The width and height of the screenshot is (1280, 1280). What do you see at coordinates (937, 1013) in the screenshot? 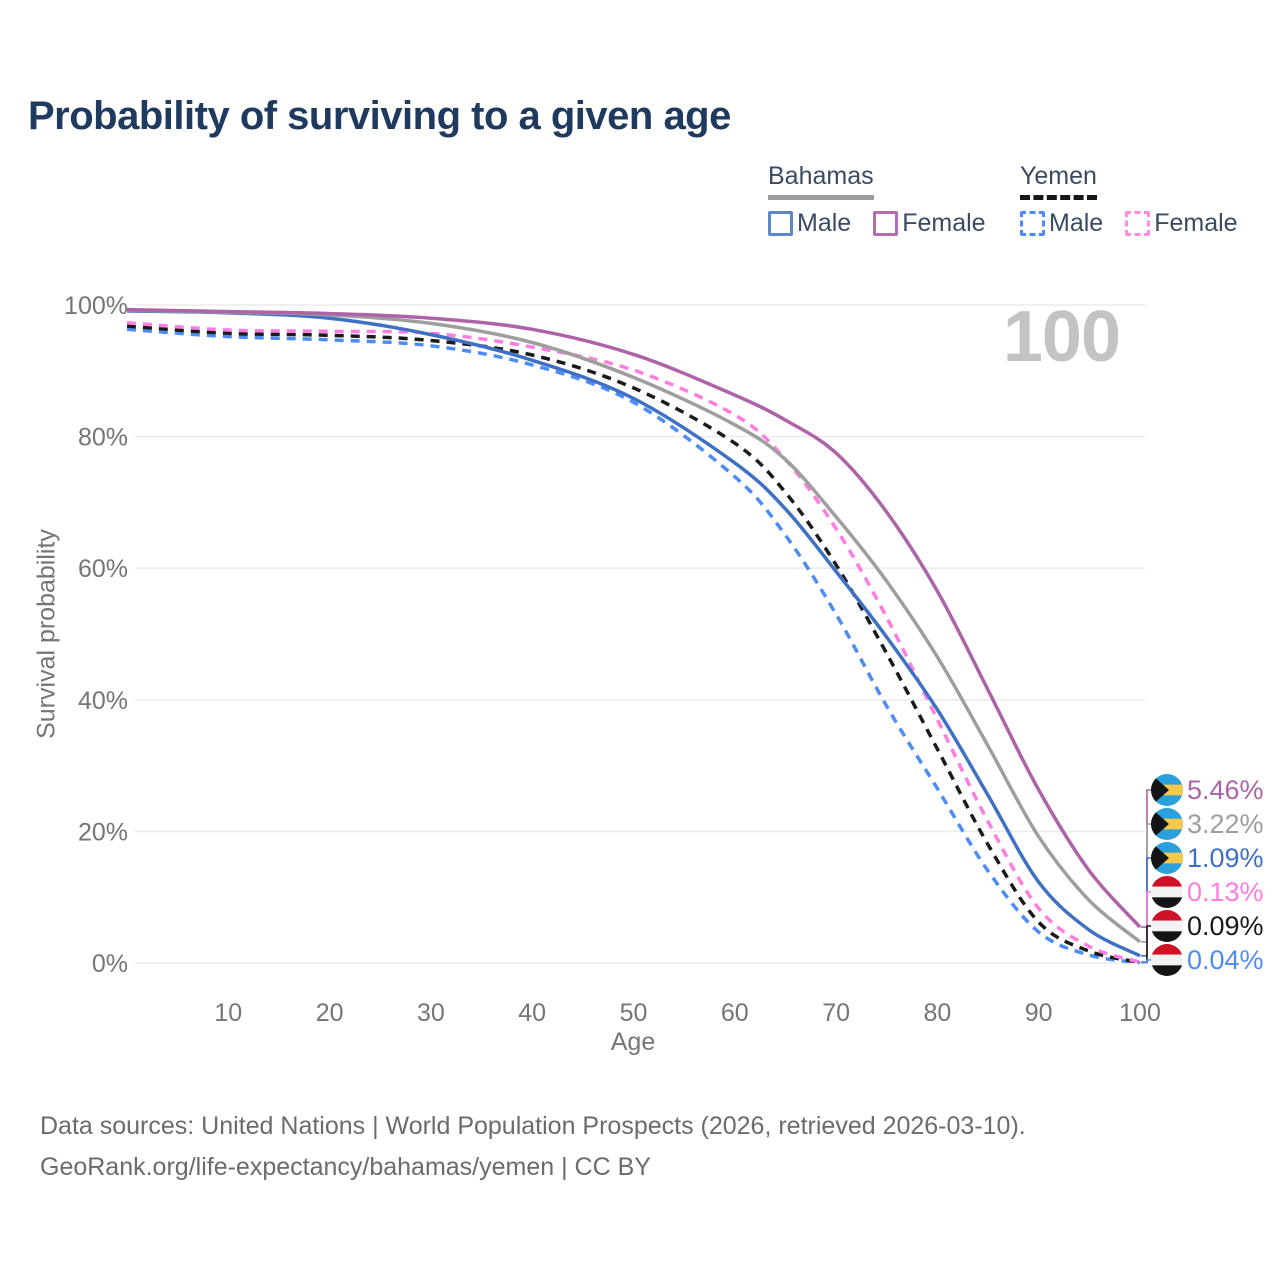
I see `x-tick-label: 80` at bounding box center [937, 1013].